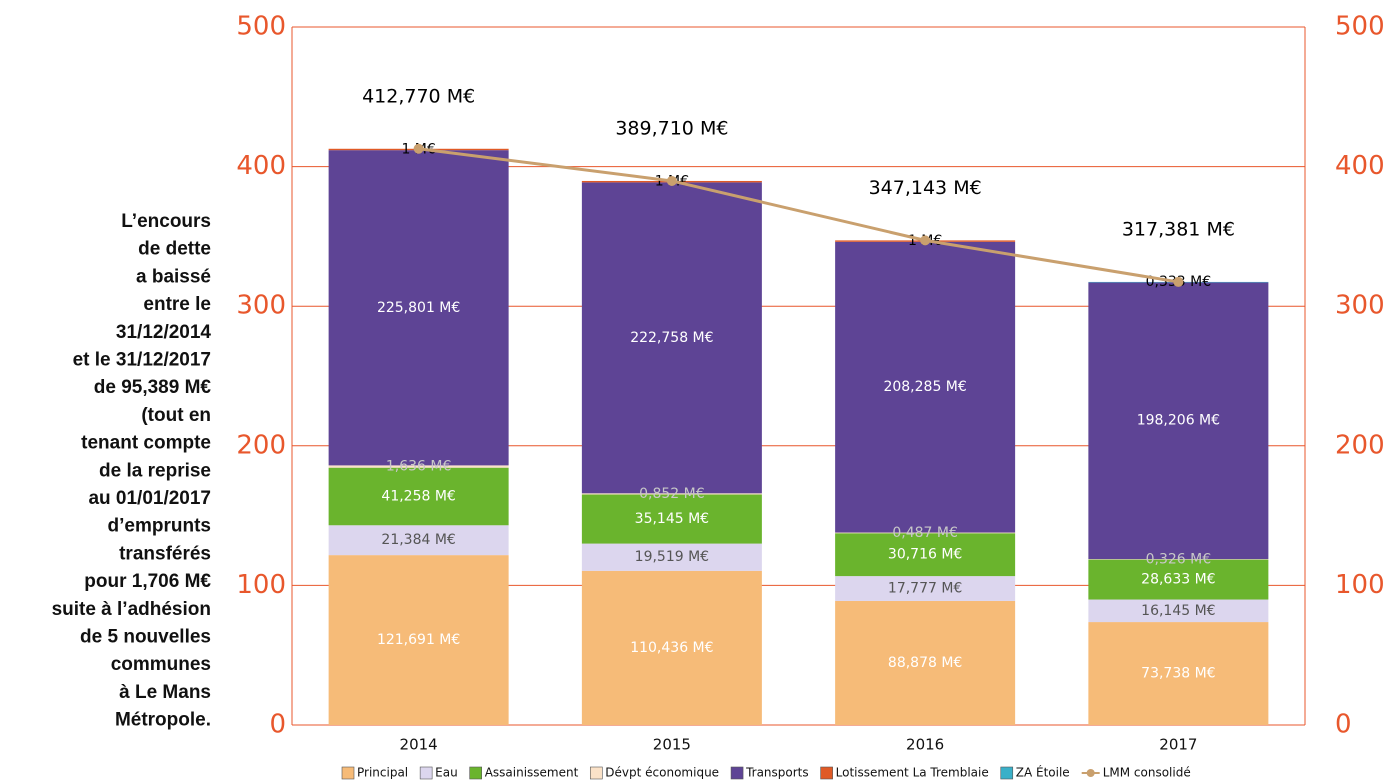  Describe the element at coordinates (1043, 772) in the screenshot. I see `legend-label: ZA Étoile` at that location.